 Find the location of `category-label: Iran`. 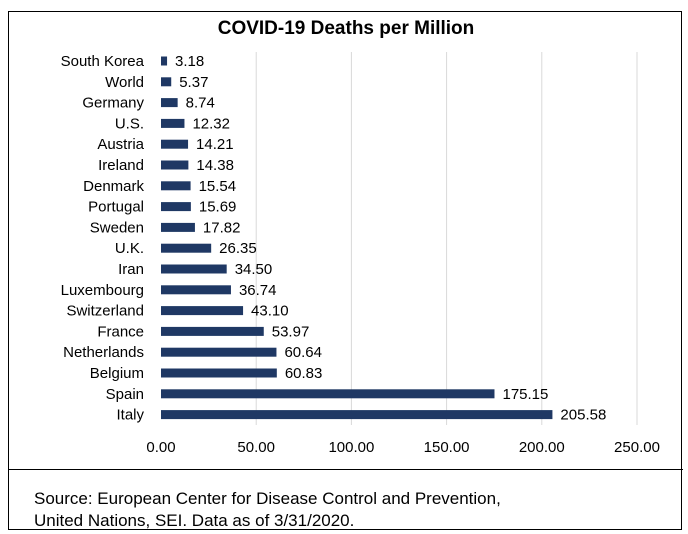

category-label: Iran is located at coordinates (131, 269).